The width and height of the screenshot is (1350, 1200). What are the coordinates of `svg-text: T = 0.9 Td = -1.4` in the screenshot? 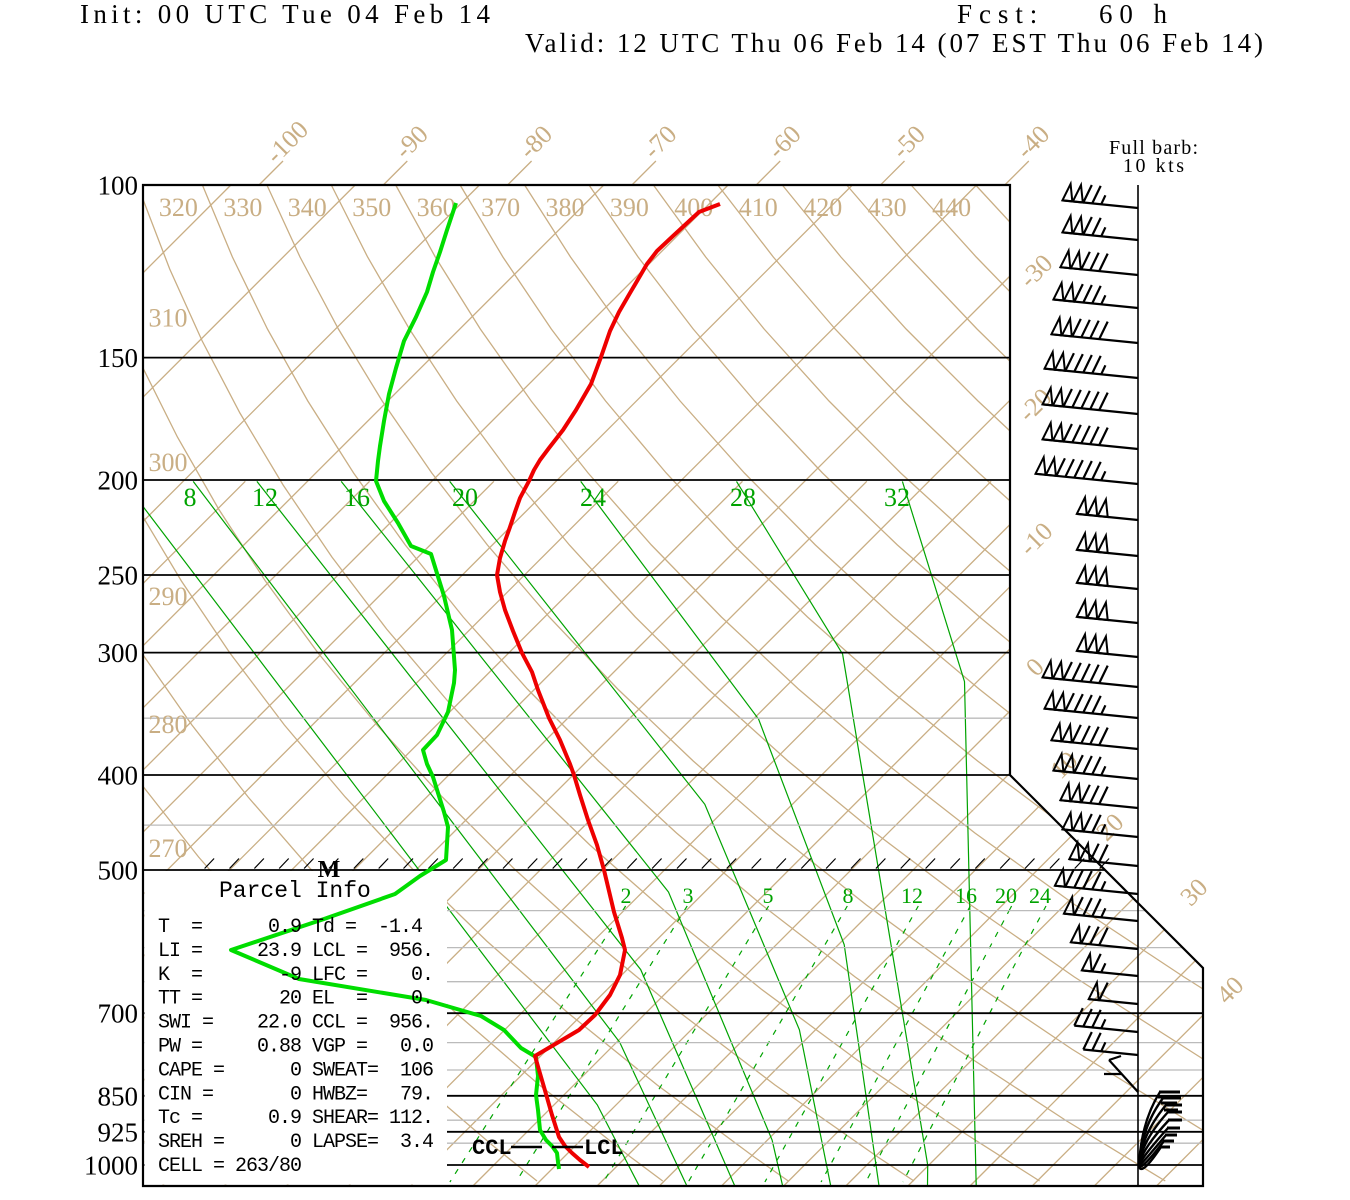 It's located at (290, 927).